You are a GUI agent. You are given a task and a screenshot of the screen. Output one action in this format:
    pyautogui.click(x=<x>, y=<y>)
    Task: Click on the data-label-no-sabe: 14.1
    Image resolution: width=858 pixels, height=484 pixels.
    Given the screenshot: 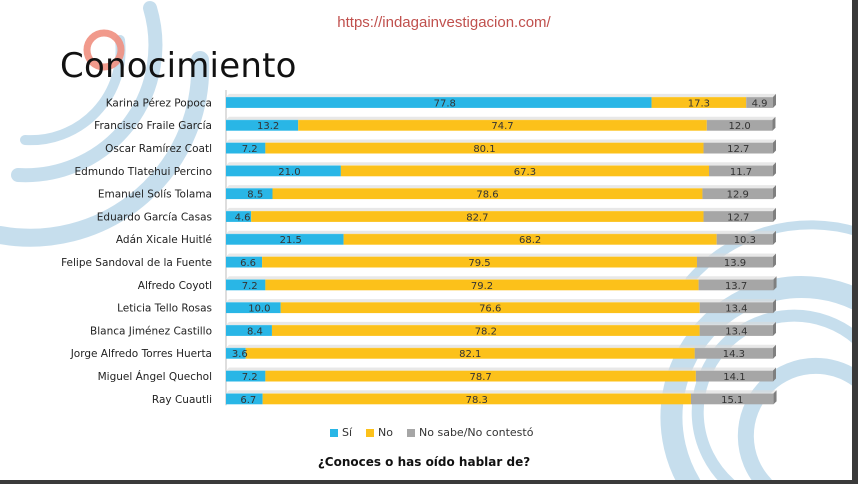 What is the action you would take?
    pyautogui.click(x=734, y=377)
    